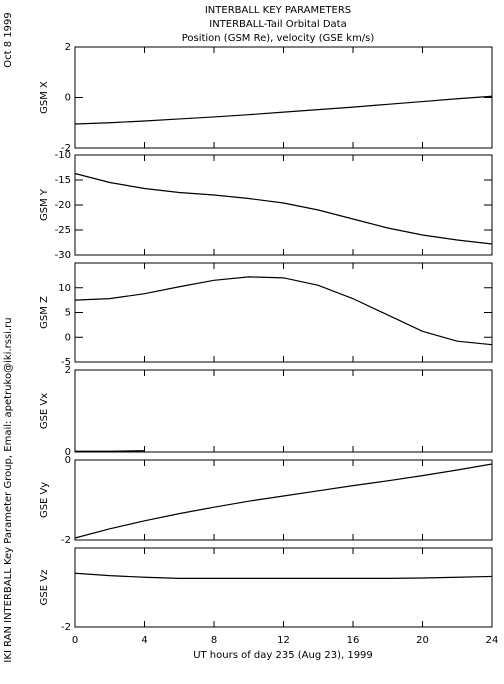 The image size is (504, 684). I want to click on y-tick-label: -15, so click(63, 180).